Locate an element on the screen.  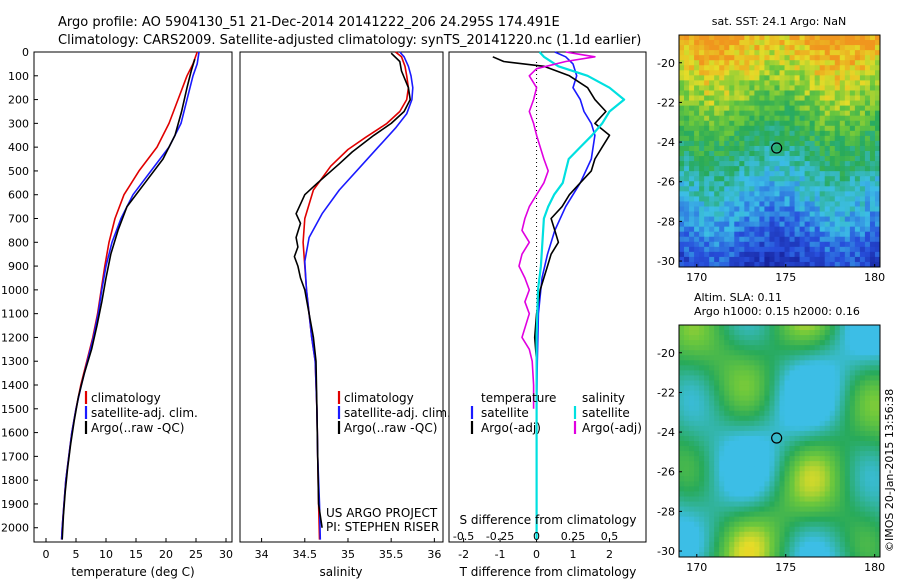
salinity-tick-label: 35 is located at coordinates (348, 554).